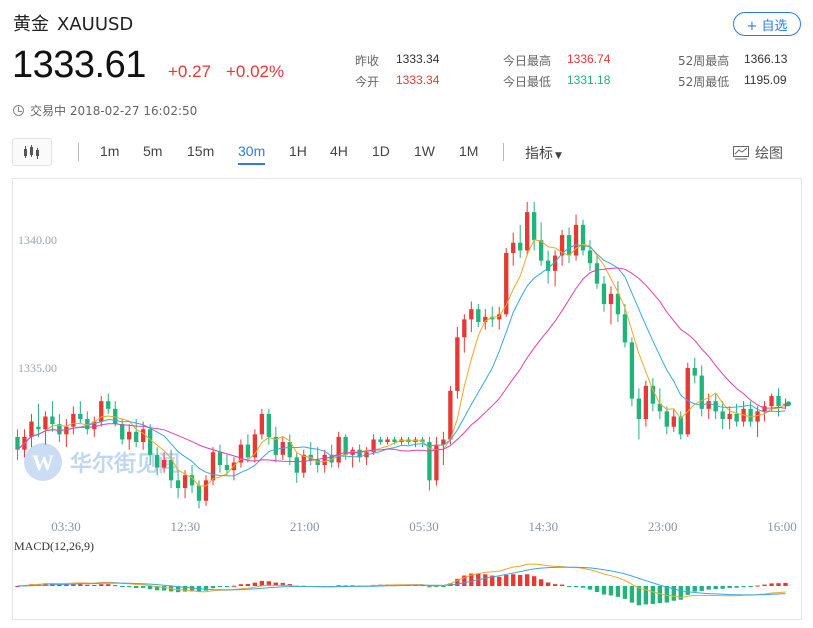  Describe the element at coordinates (424, 151) in the screenshot. I see `period-1w: 1W` at that location.